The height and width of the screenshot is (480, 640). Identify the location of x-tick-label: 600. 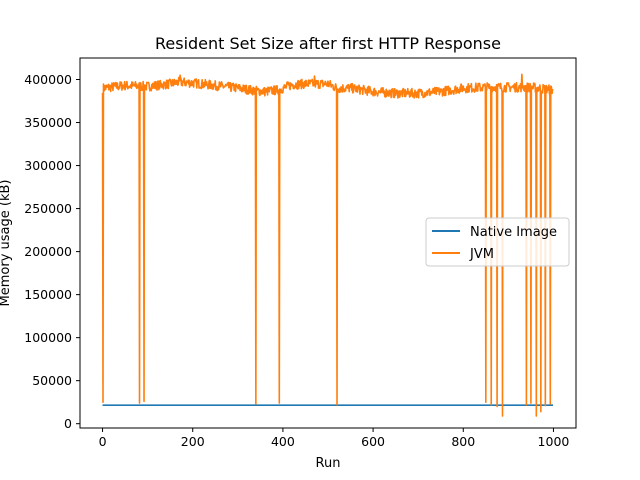
(373, 441).